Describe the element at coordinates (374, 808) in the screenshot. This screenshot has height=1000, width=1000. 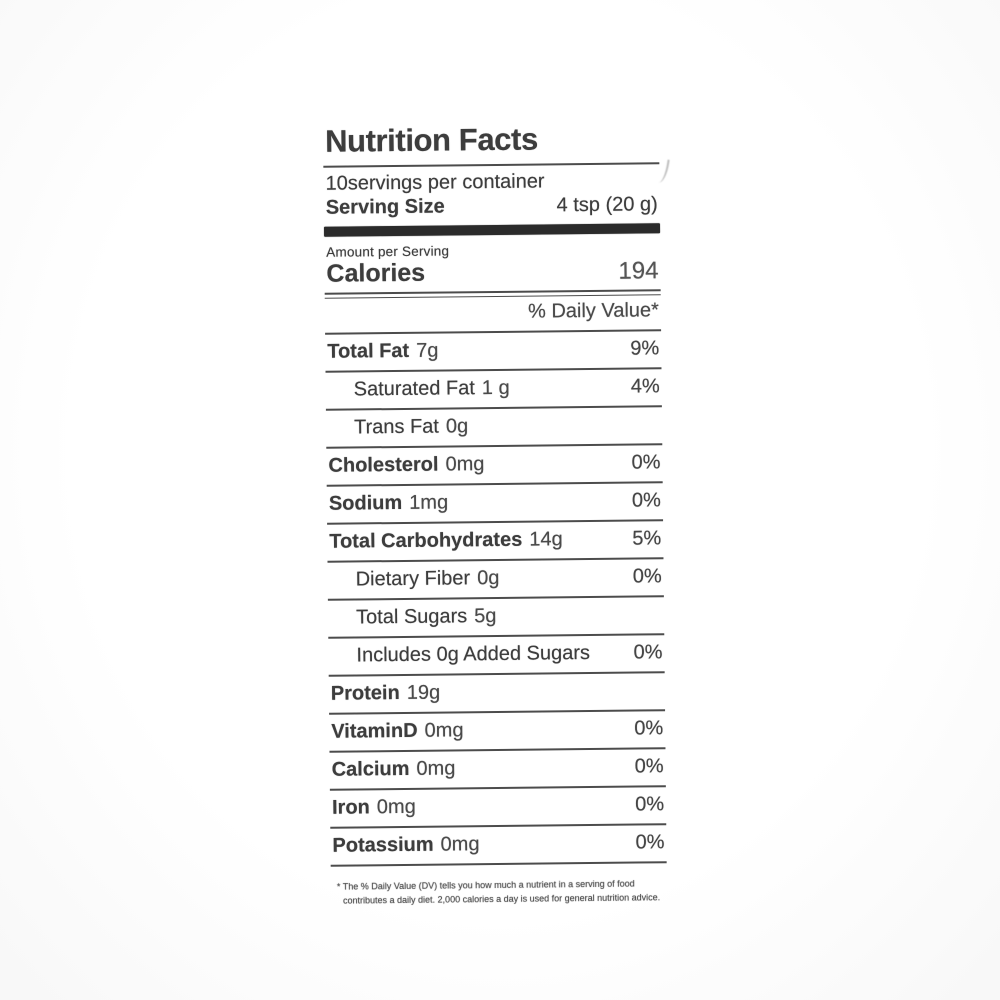
I see `nutrient-name-group: Iron 0mg` at that location.